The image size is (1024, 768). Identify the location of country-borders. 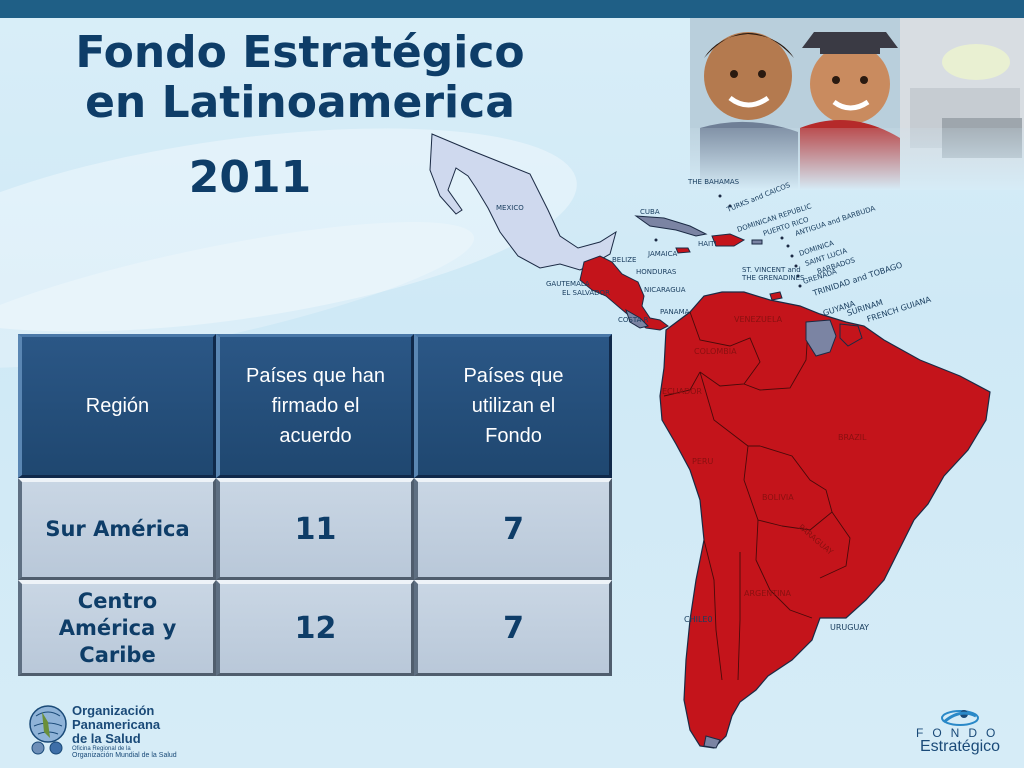
(757, 496).